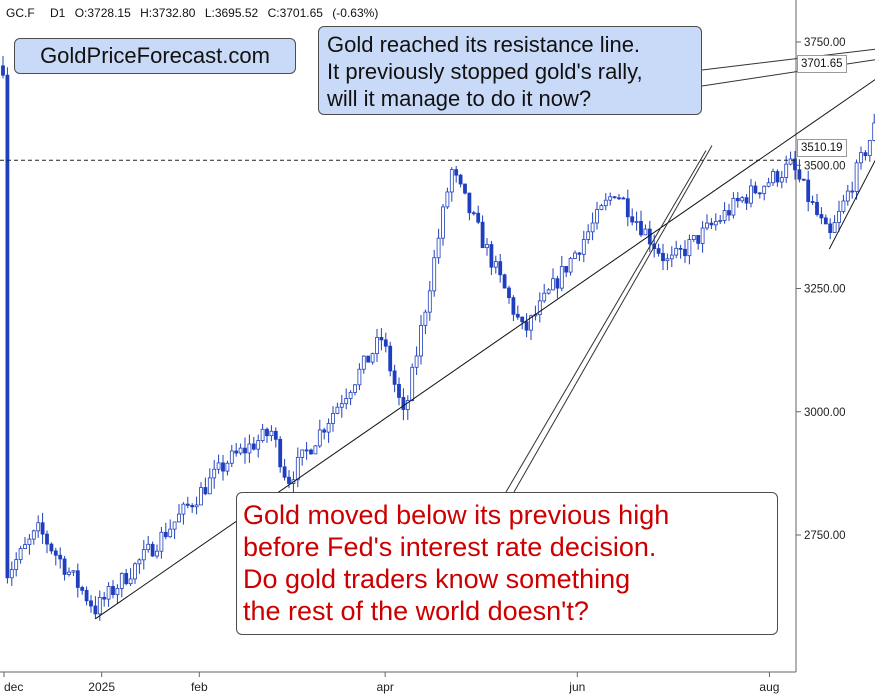 This screenshot has height=699, width=875. I want to click on y-tick-label: 3500.00, so click(825, 166).